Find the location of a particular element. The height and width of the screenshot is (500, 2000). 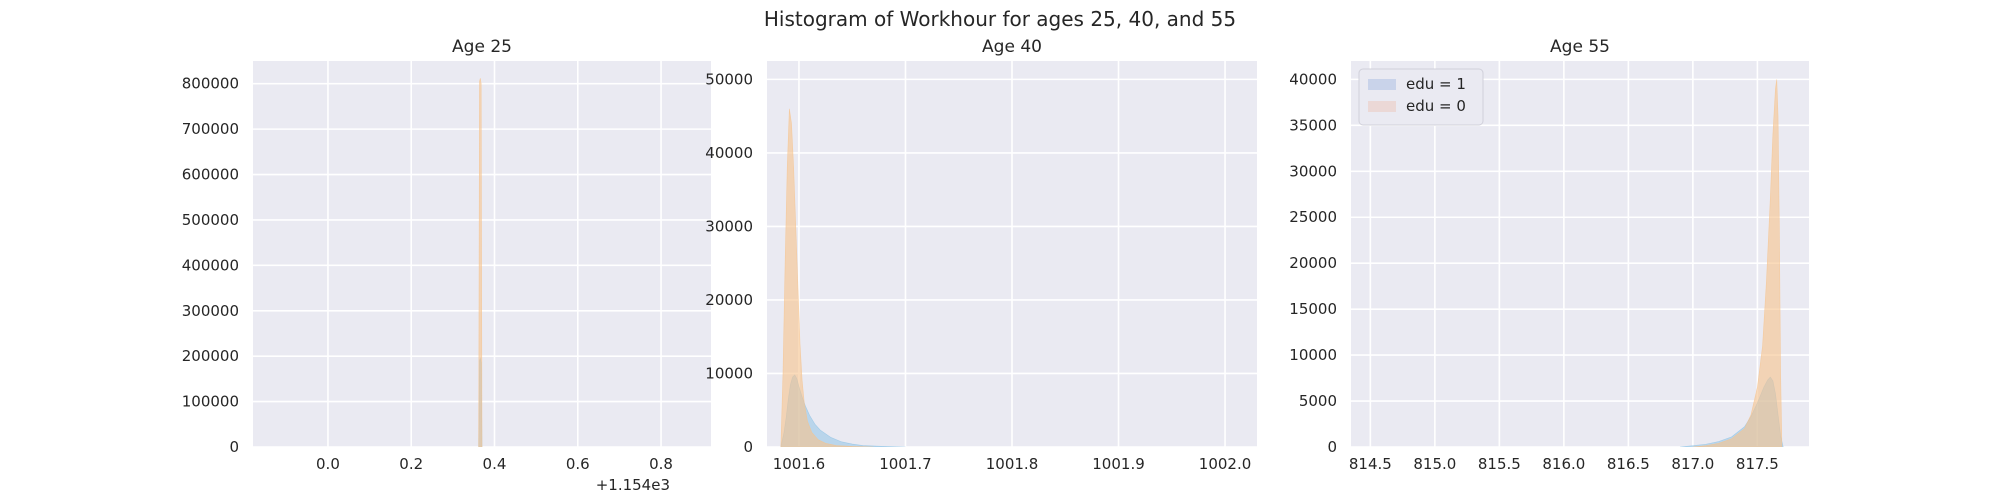

y-tick-label: 700000 is located at coordinates (210, 129).